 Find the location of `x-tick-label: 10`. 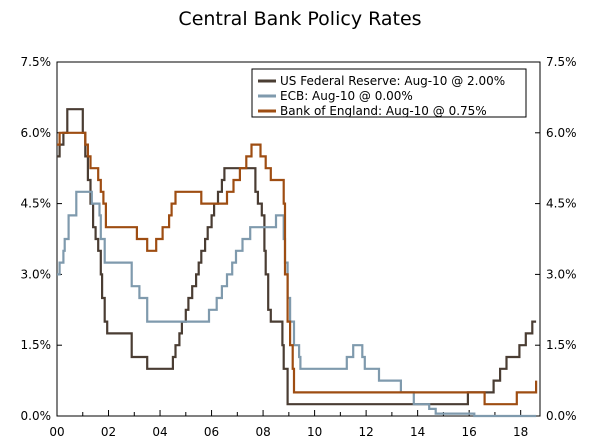

x-tick-label: 10 is located at coordinates (314, 432).